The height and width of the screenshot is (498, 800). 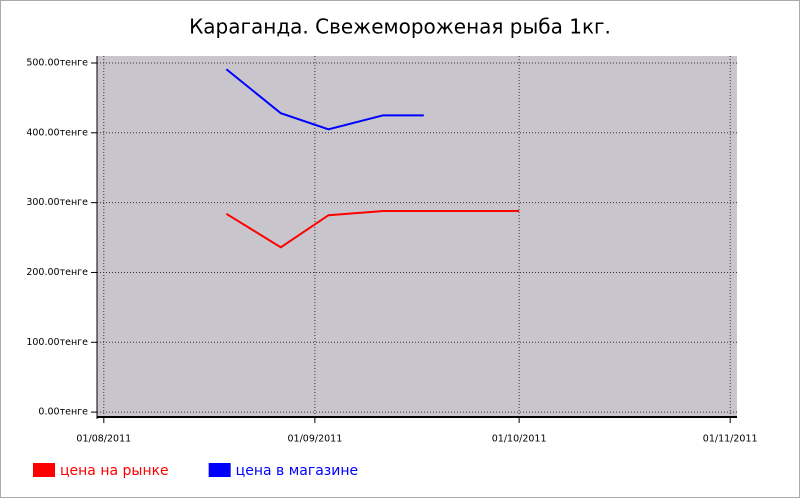 What do you see at coordinates (57, 202) in the screenshot?
I see `y-tick-label: 300.00тенге` at bounding box center [57, 202].